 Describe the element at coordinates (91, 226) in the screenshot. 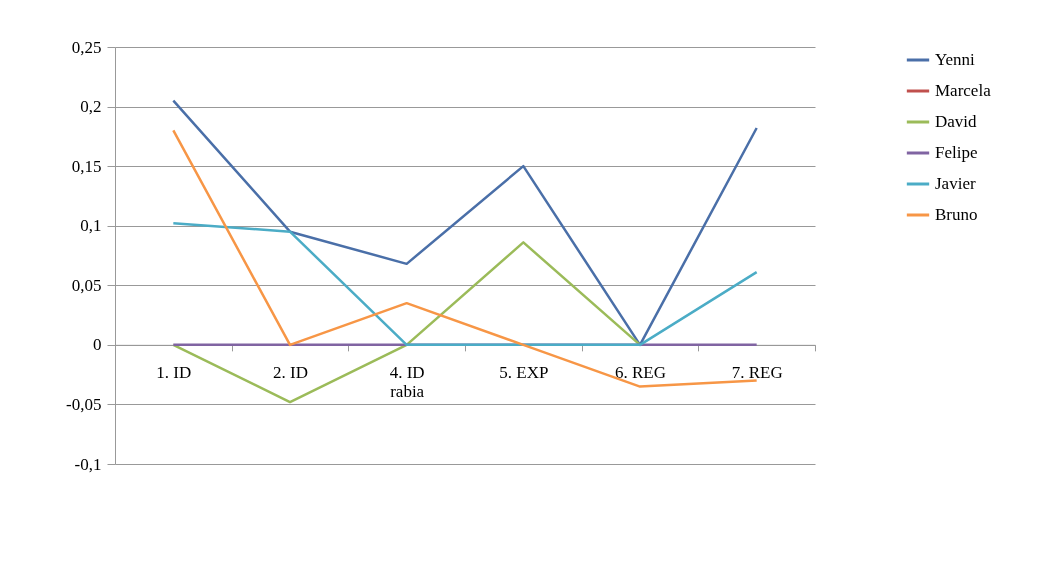

I see `y-tick-label: 0,1` at that location.